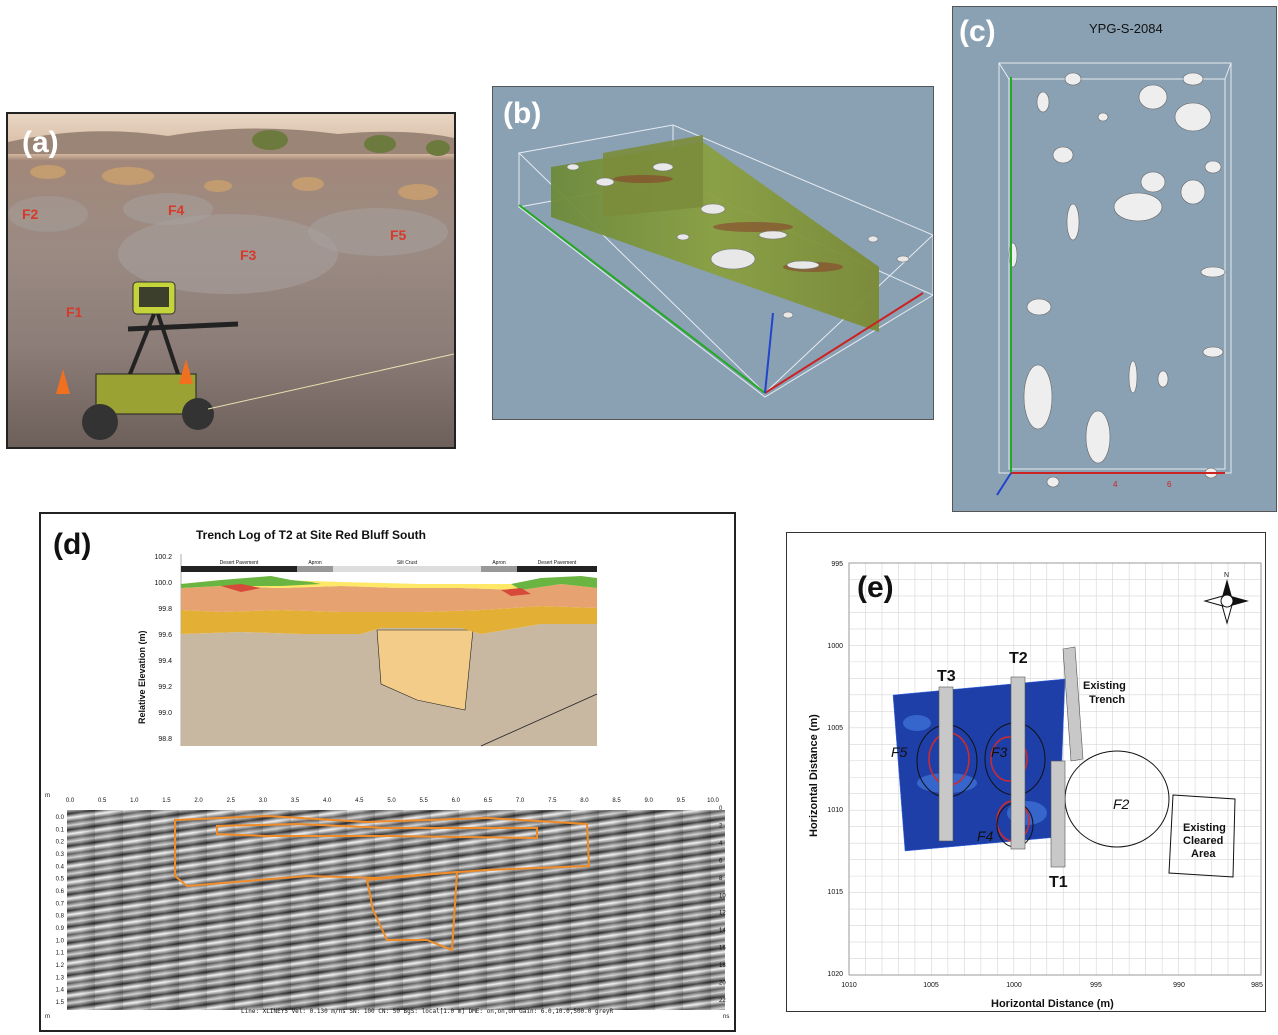 Image resolution: width=1278 pixels, height=1035 pixels. Describe the element at coordinates (1226, 575) in the screenshot. I see `north-label: N` at that location.